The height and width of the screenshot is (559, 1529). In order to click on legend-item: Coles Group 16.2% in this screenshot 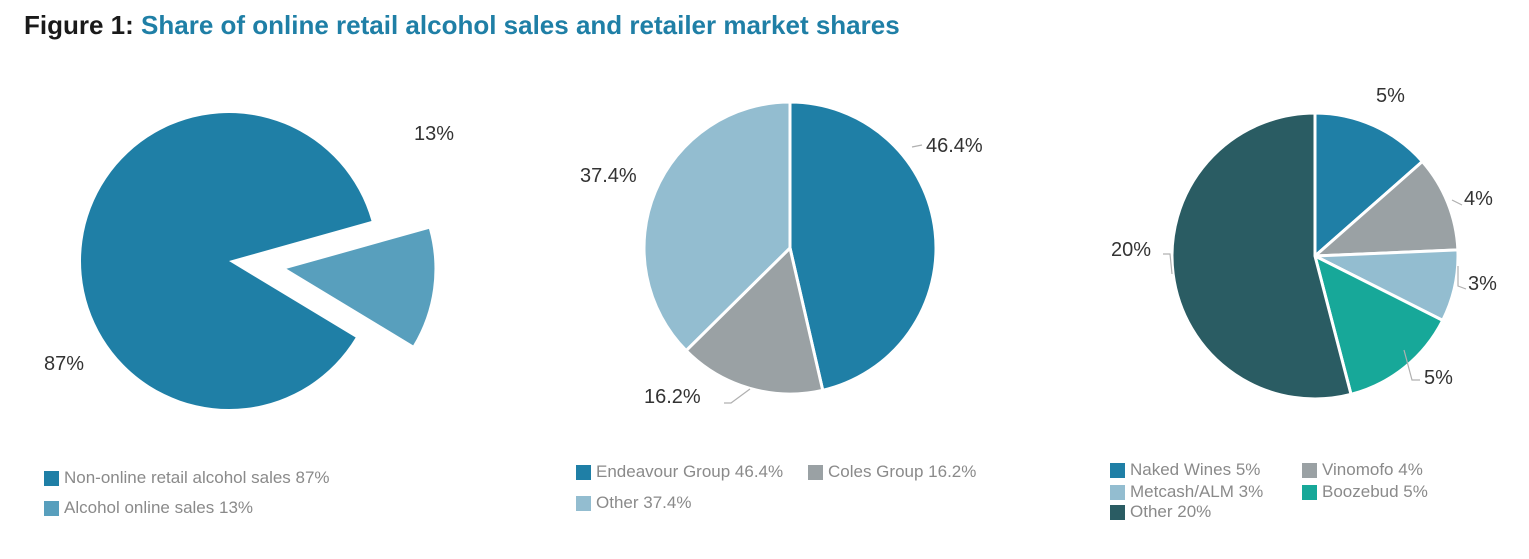, I will do `click(892, 472)`.